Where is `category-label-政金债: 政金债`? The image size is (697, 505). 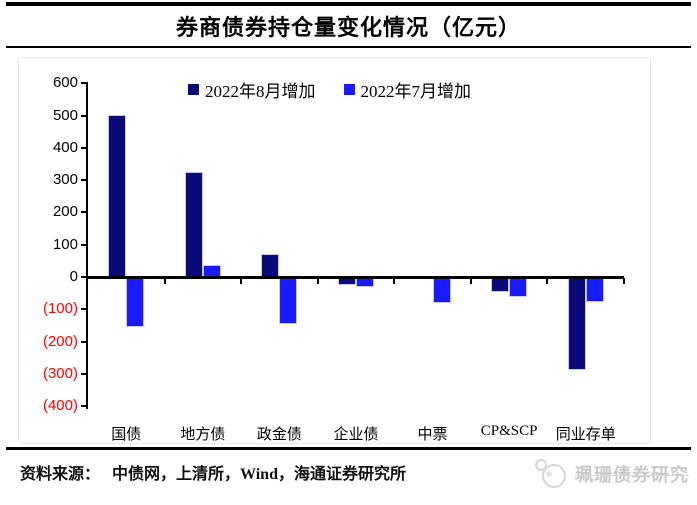
category-label-政金债: 政金债 is located at coordinates (279, 435).